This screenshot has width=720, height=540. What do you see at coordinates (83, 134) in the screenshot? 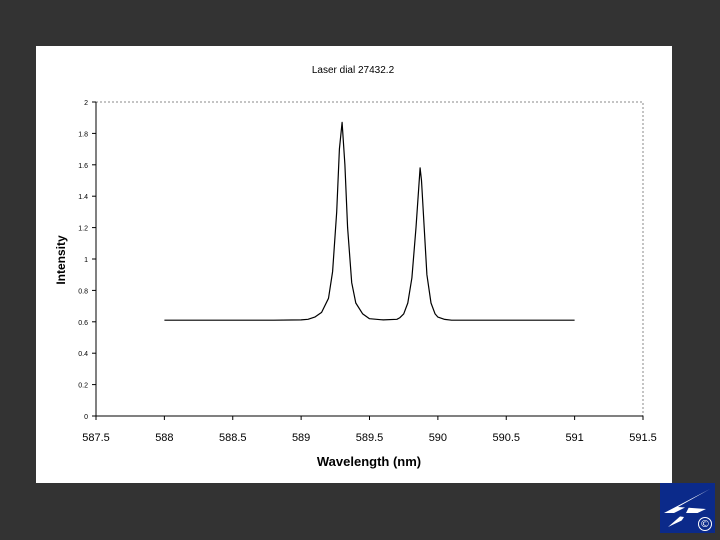
I see `y-tick-label: 1.8` at bounding box center [83, 134].